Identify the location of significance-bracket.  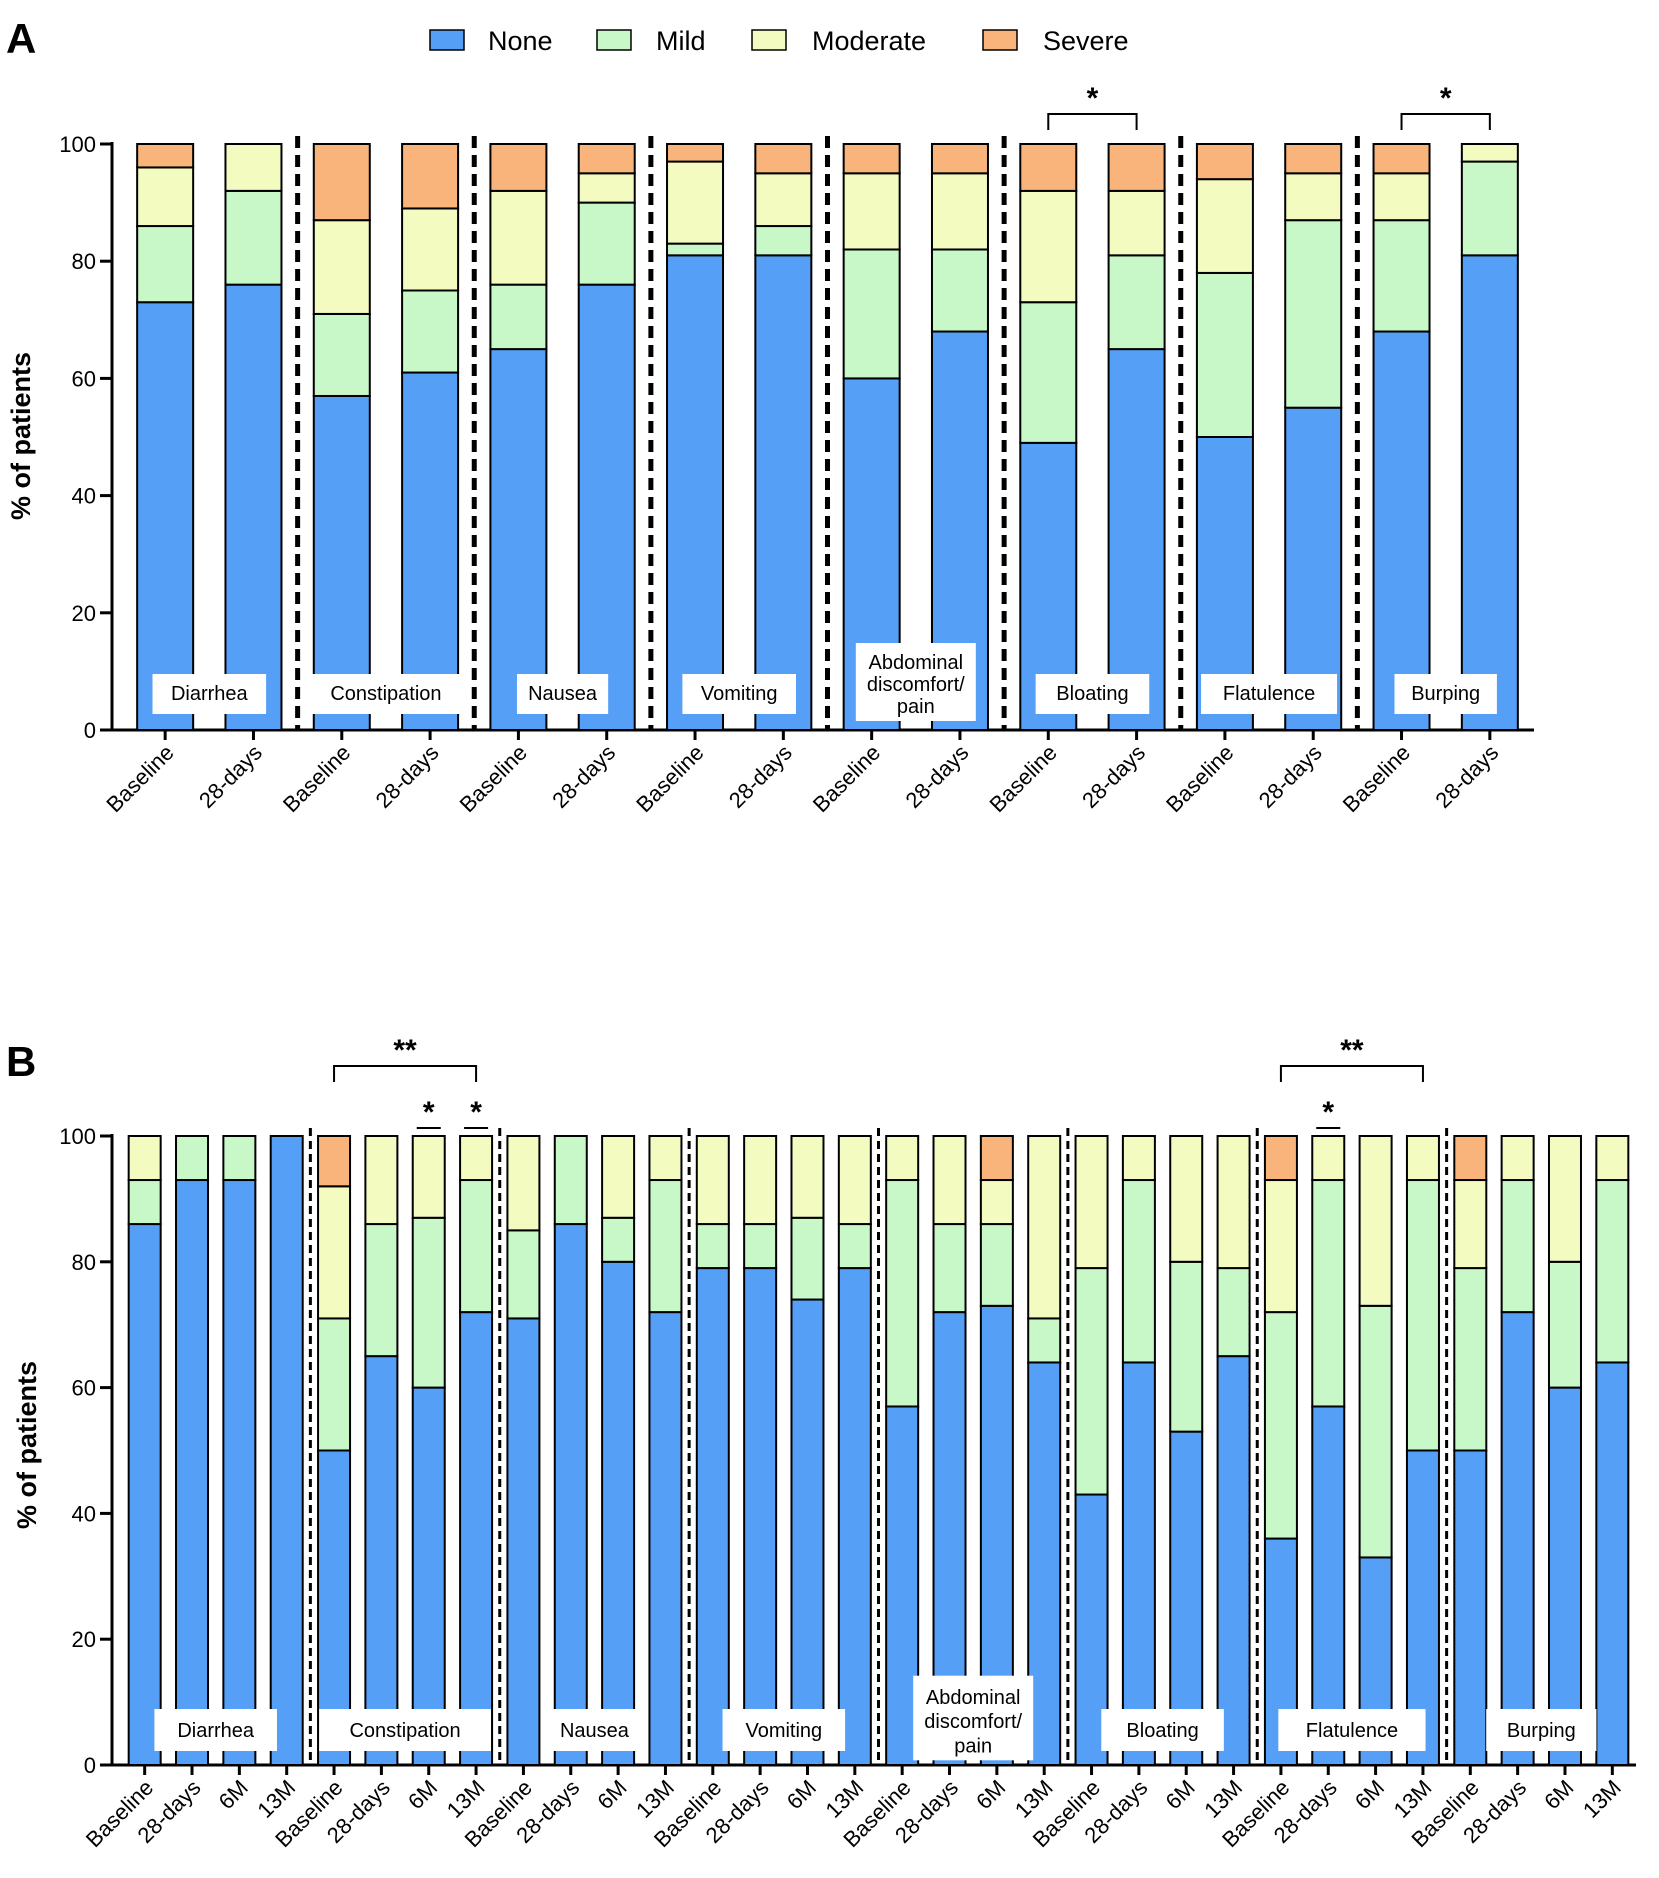
(1445, 121).